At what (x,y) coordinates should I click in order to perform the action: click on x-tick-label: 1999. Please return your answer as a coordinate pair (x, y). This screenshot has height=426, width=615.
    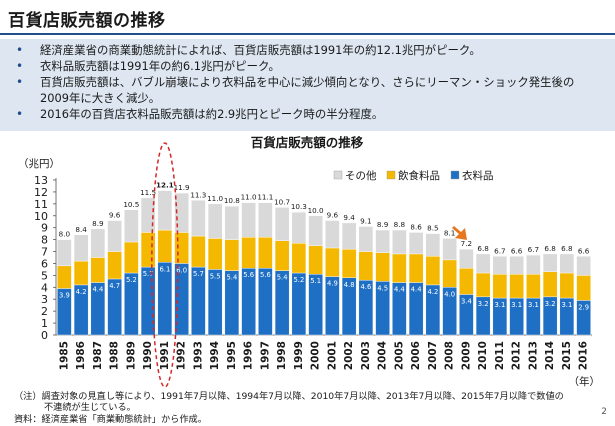
    Looking at the image, I should click on (299, 355).